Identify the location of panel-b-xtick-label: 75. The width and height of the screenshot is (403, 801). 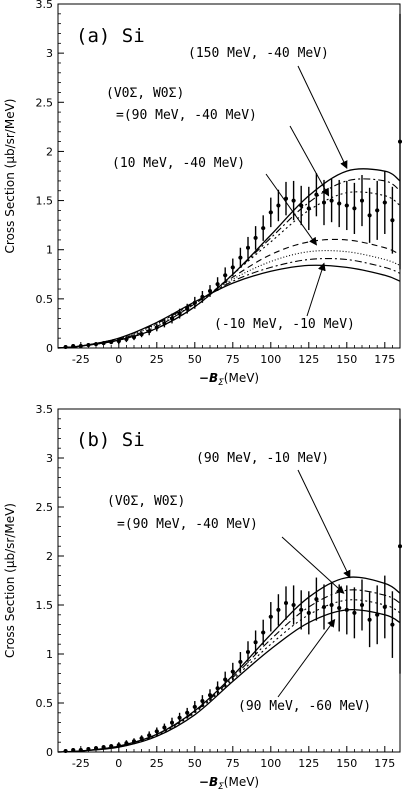
(233, 763).